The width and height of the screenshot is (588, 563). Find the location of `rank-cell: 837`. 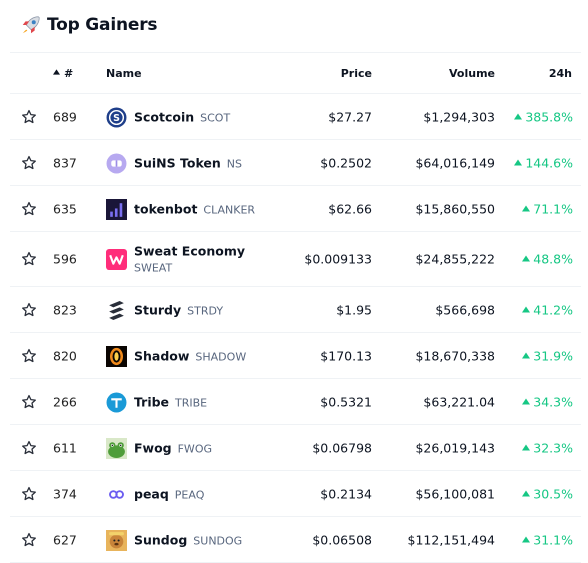

rank-cell: 837 is located at coordinates (65, 162).